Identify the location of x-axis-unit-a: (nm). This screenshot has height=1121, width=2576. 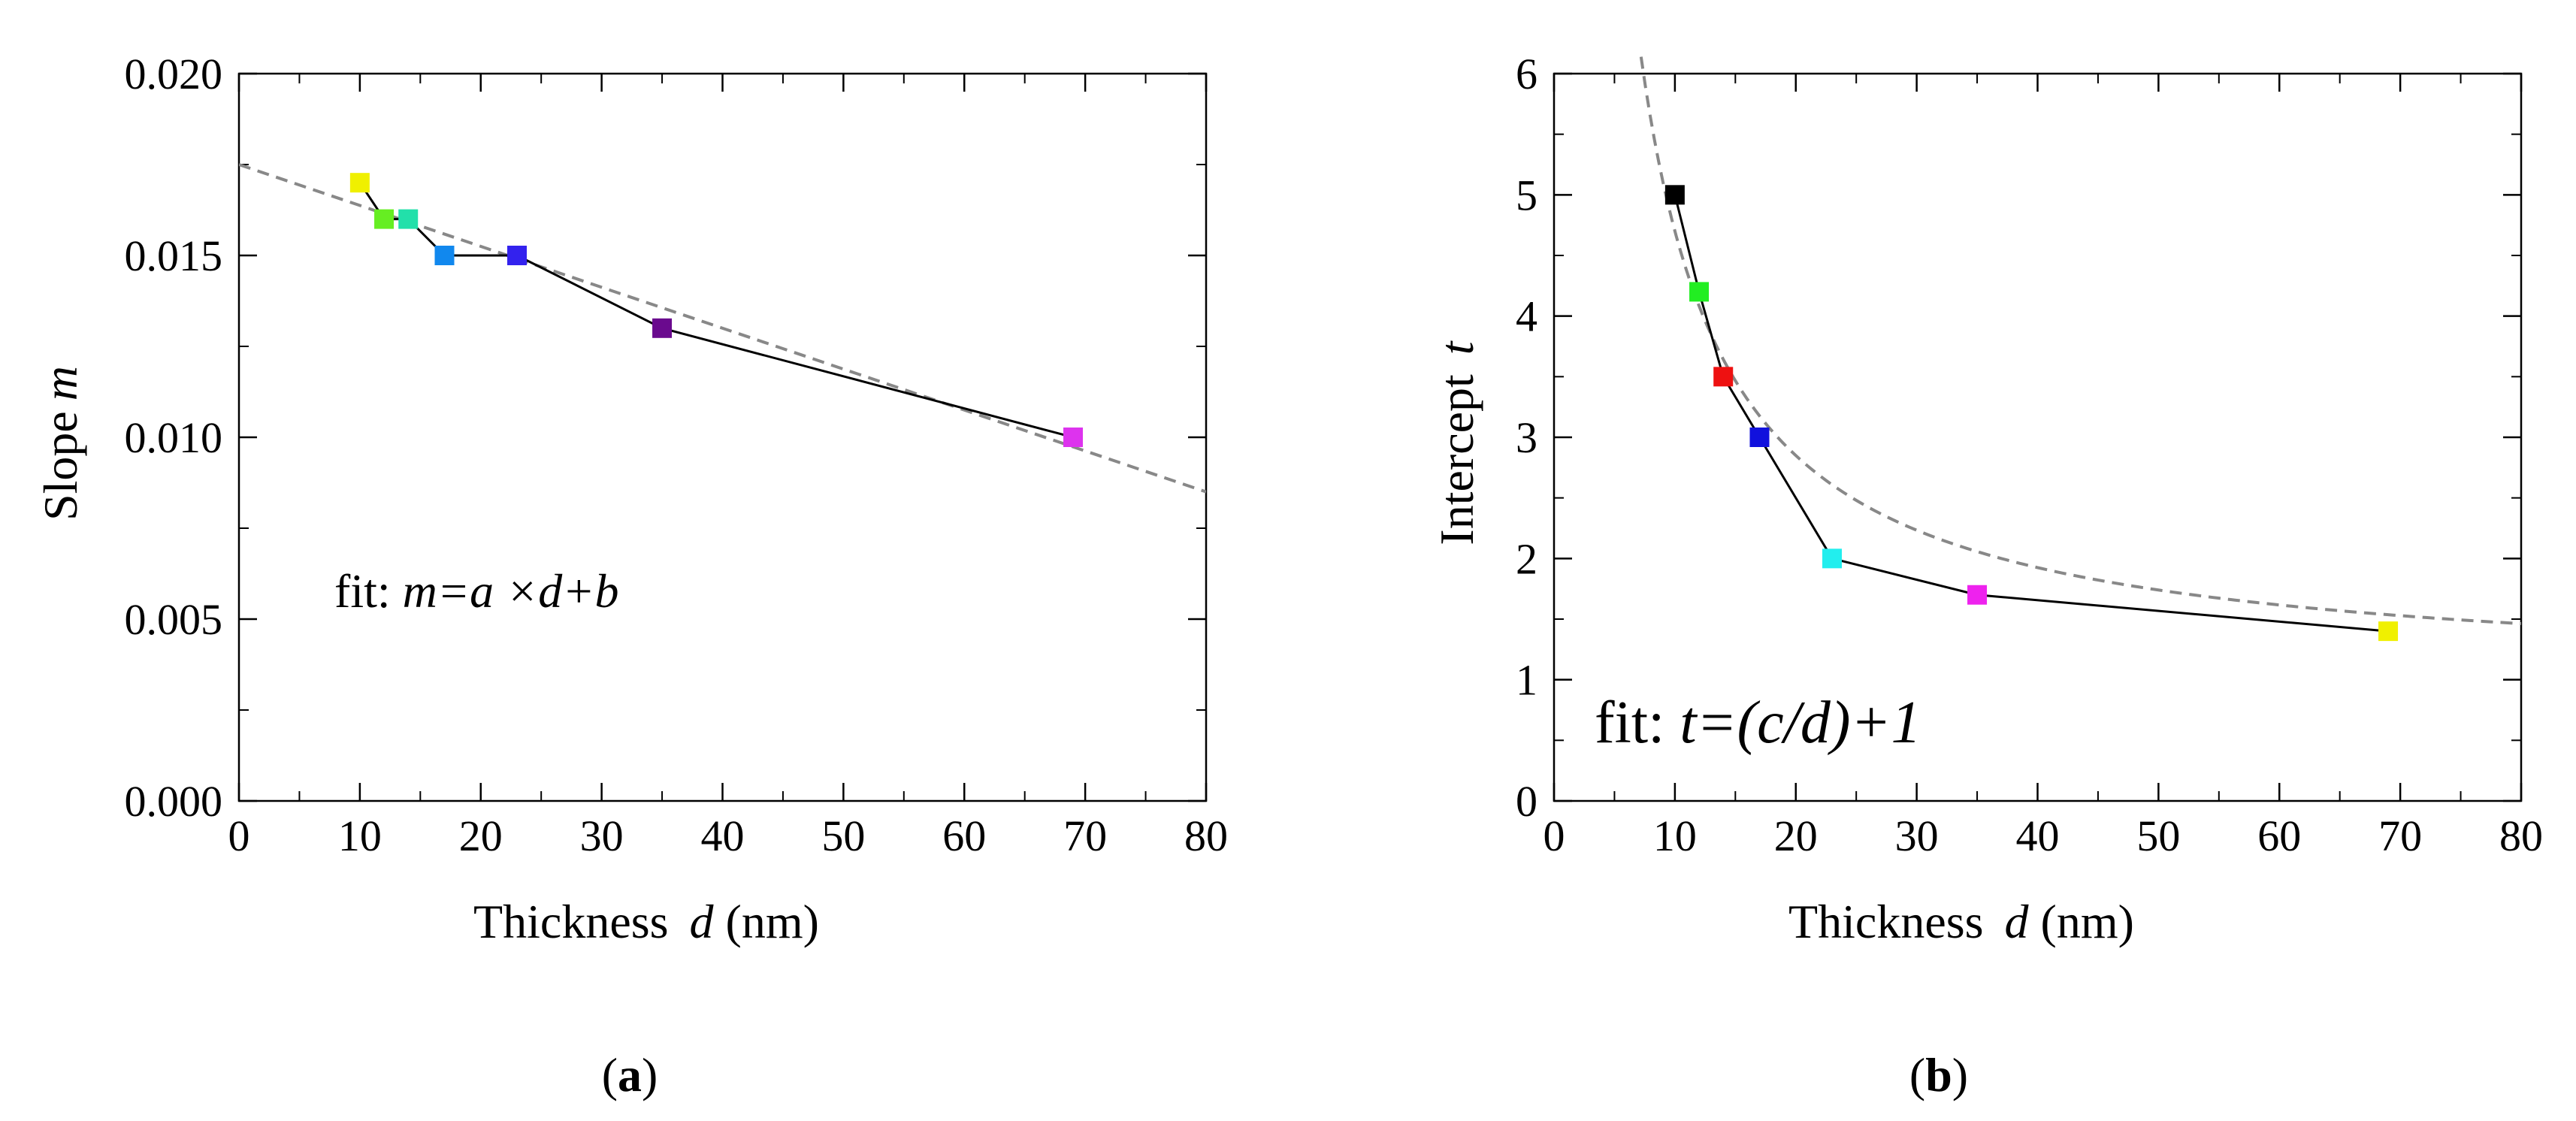
(773, 921).